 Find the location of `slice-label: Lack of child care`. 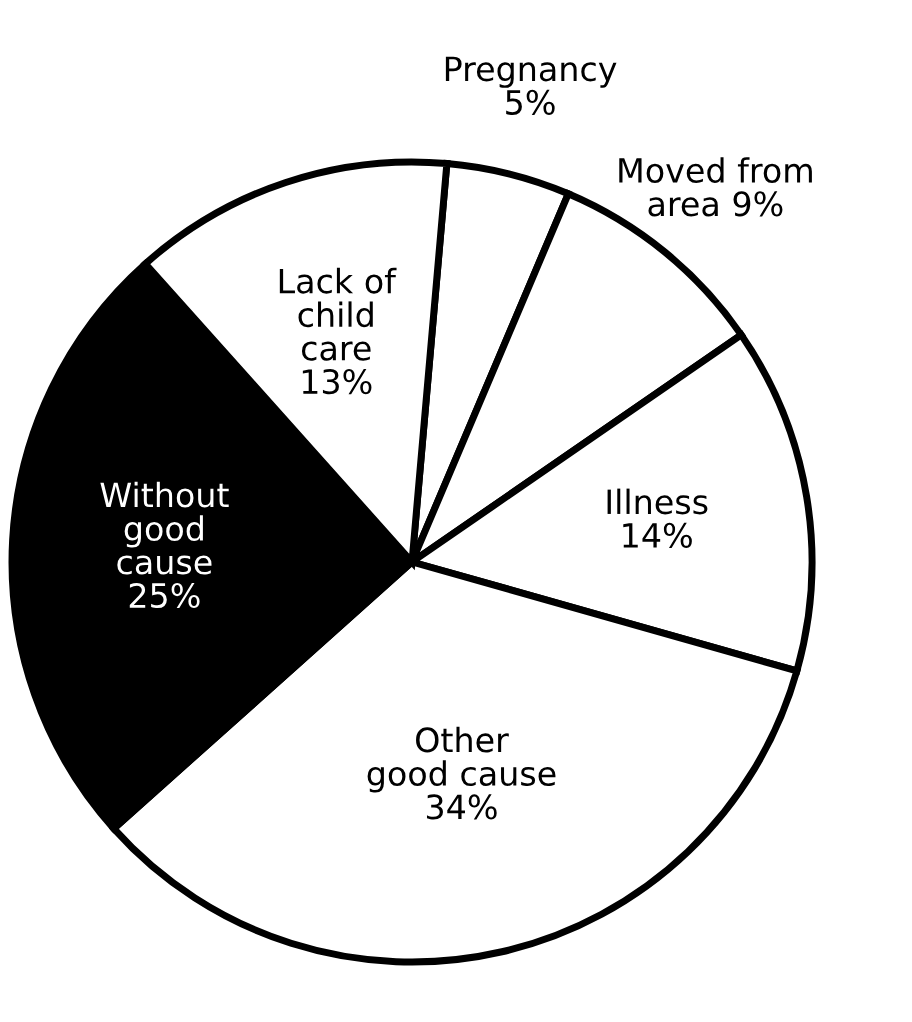

slice-label: Lack of child care is located at coordinates (338, 314).